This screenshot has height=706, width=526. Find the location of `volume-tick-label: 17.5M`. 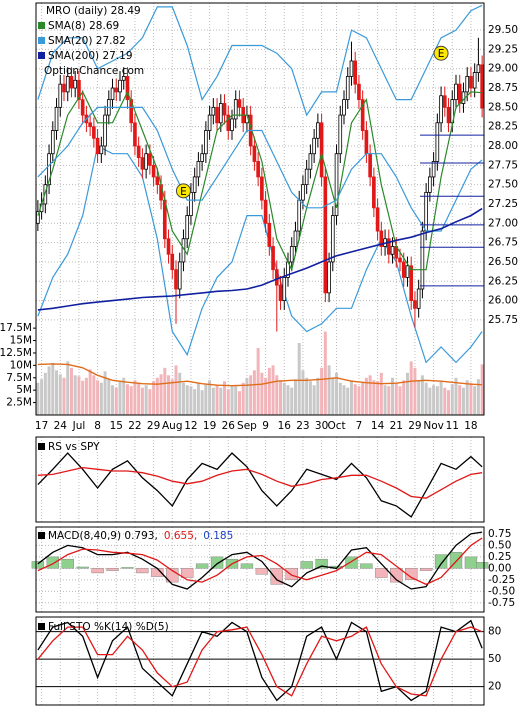

volume-tick-label: 17.5M is located at coordinates (16, 328).